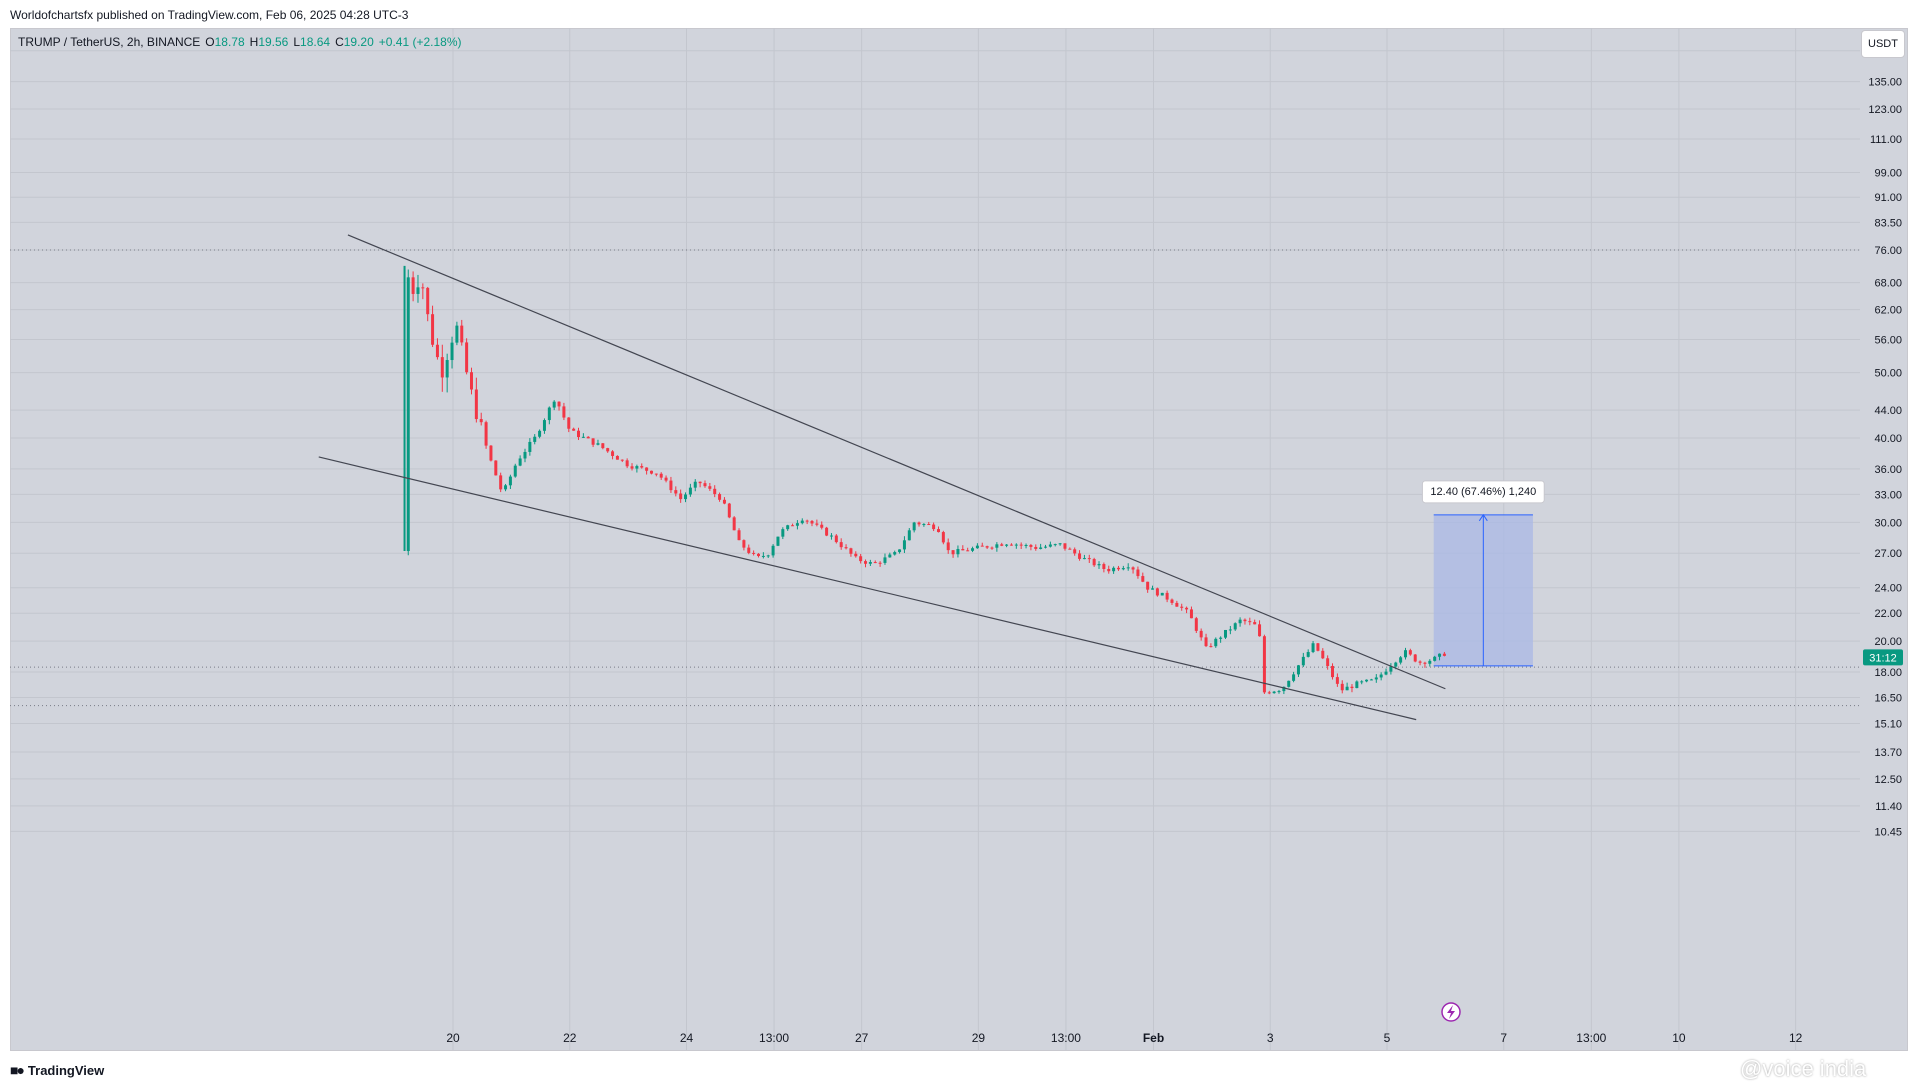  Describe the element at coordinates (1503, 1038) in the screenshot. I see `time-tick-label: 7` at that location.